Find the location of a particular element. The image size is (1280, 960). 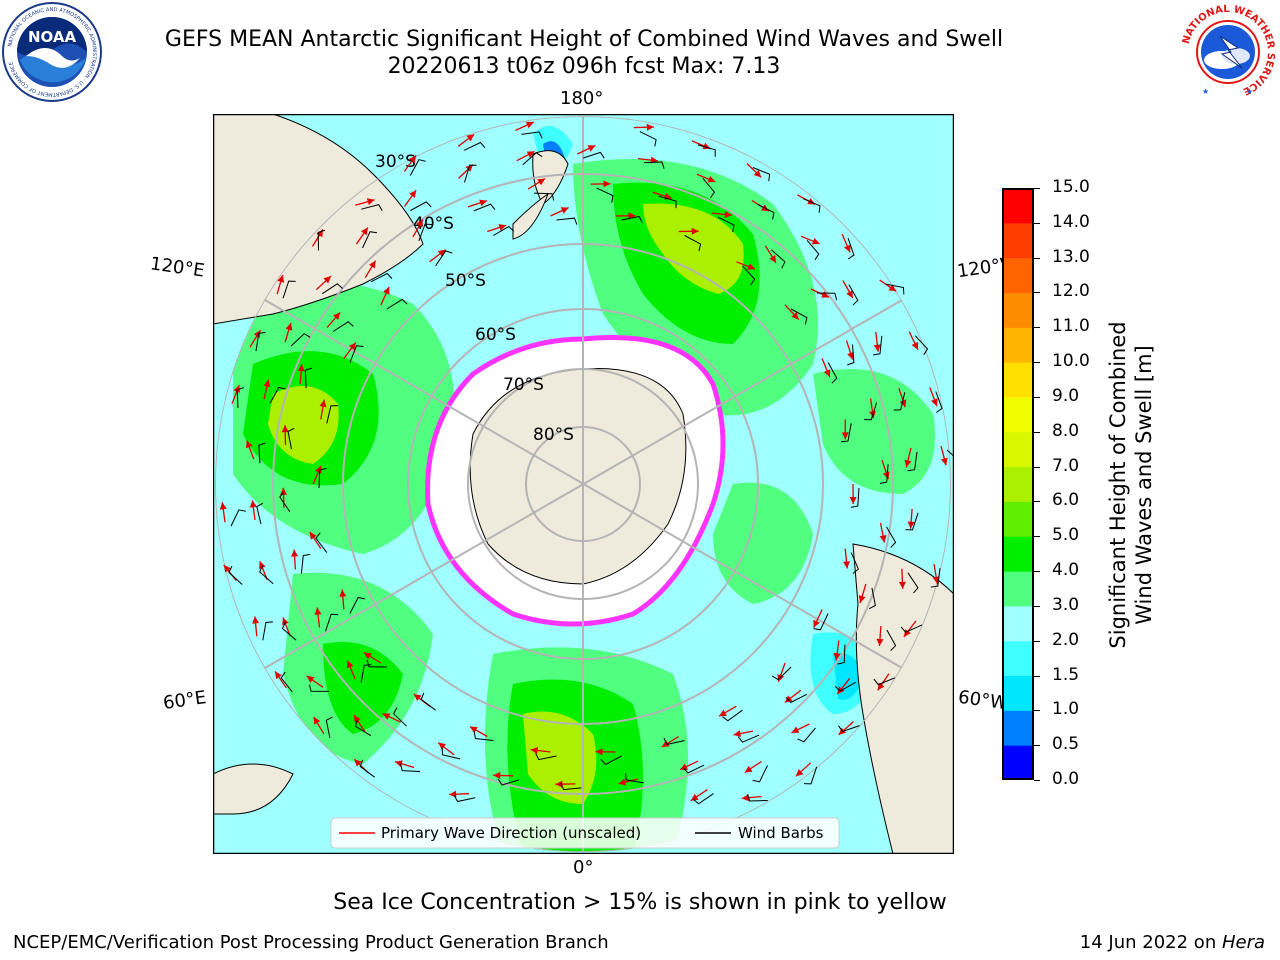

latitude-label: 70°S is located at coordinates (523, 385).